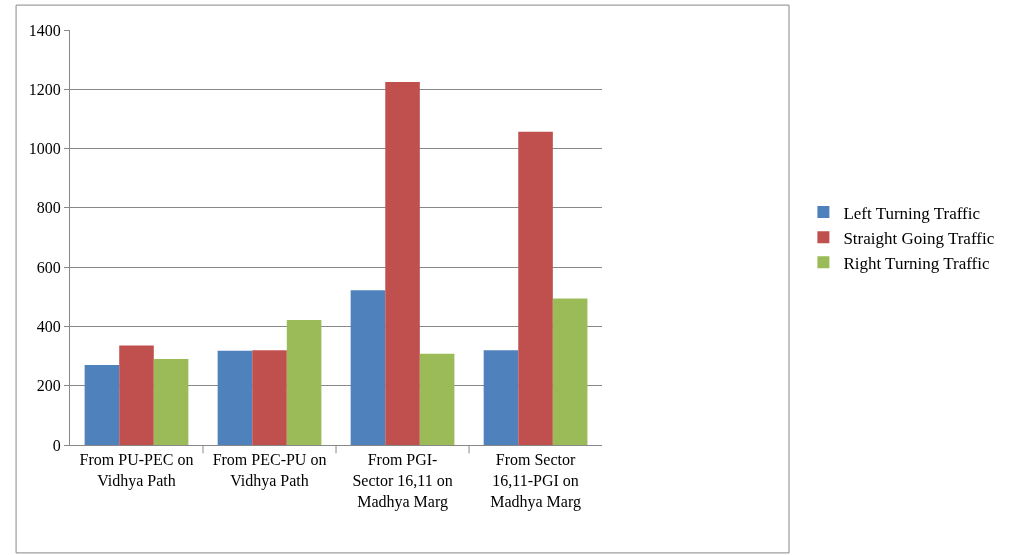 This screenshot has height=555, width=1010. What do you see at coordinates (916, 263) in the screenshot?
I see `legend-label: Right Turning Traffic` at bounding box center [916, 263].